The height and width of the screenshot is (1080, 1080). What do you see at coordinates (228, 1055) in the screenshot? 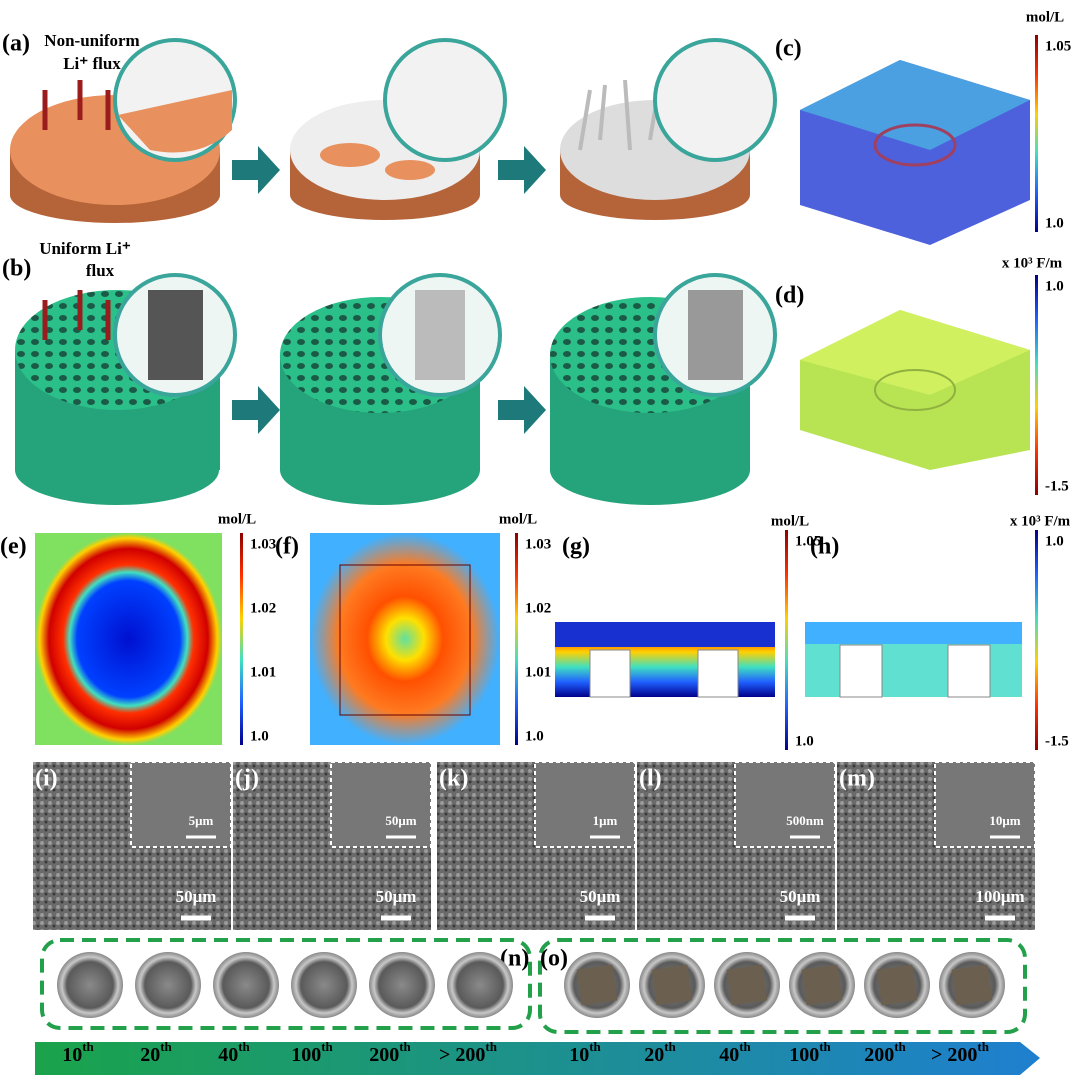
I see `cycle-number: 40` at bounding box center [228, 1055].